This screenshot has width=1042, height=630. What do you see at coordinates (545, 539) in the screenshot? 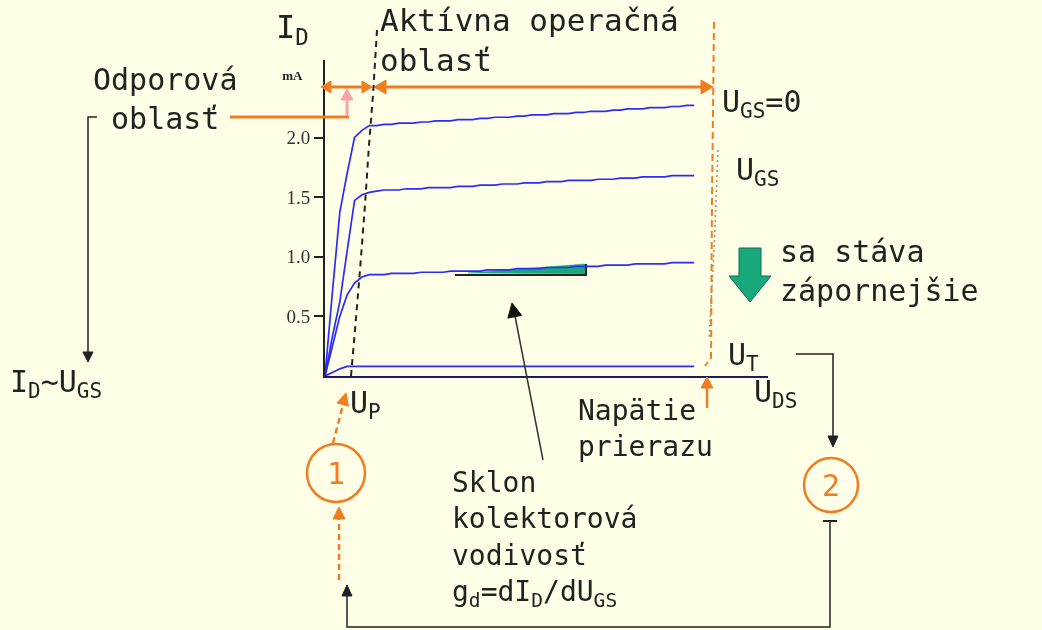
I see `text: Sklon kolektorová vodivosť g$_{d}$=dI$_{D}$/dU$_{GS}$` at bounding box center [545, 539].